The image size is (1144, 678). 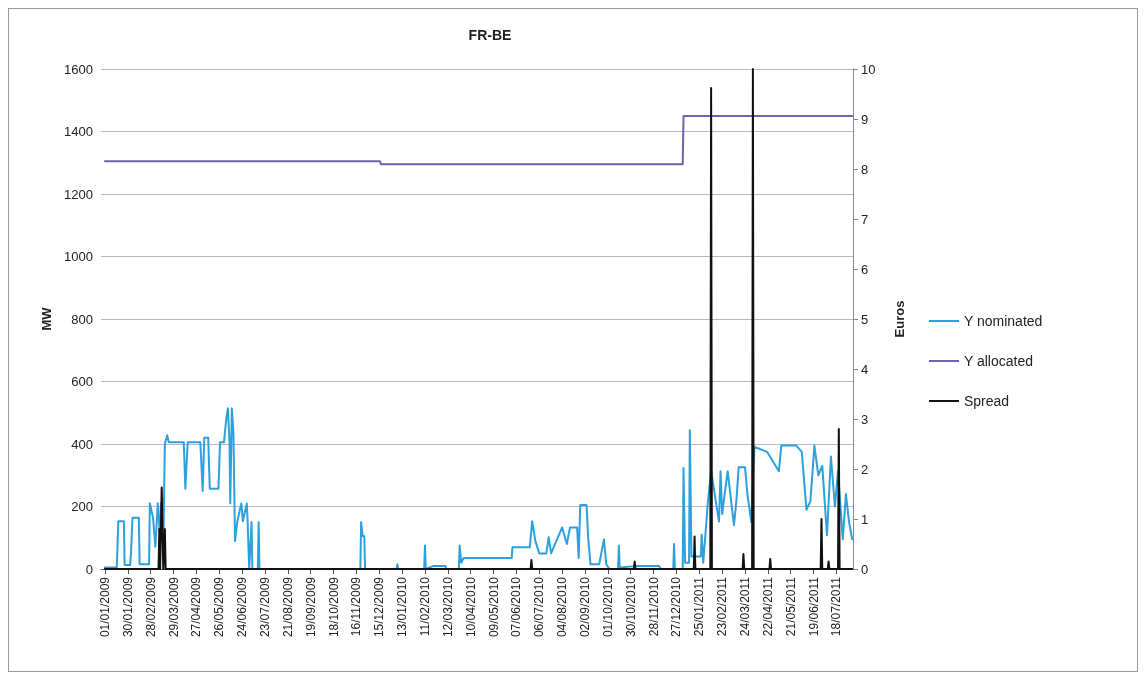 What do you see at coordinates (630, 607) in the screenshot?
I see `x-tick-label: 30/10/2010` at bounding box center [630, 607].